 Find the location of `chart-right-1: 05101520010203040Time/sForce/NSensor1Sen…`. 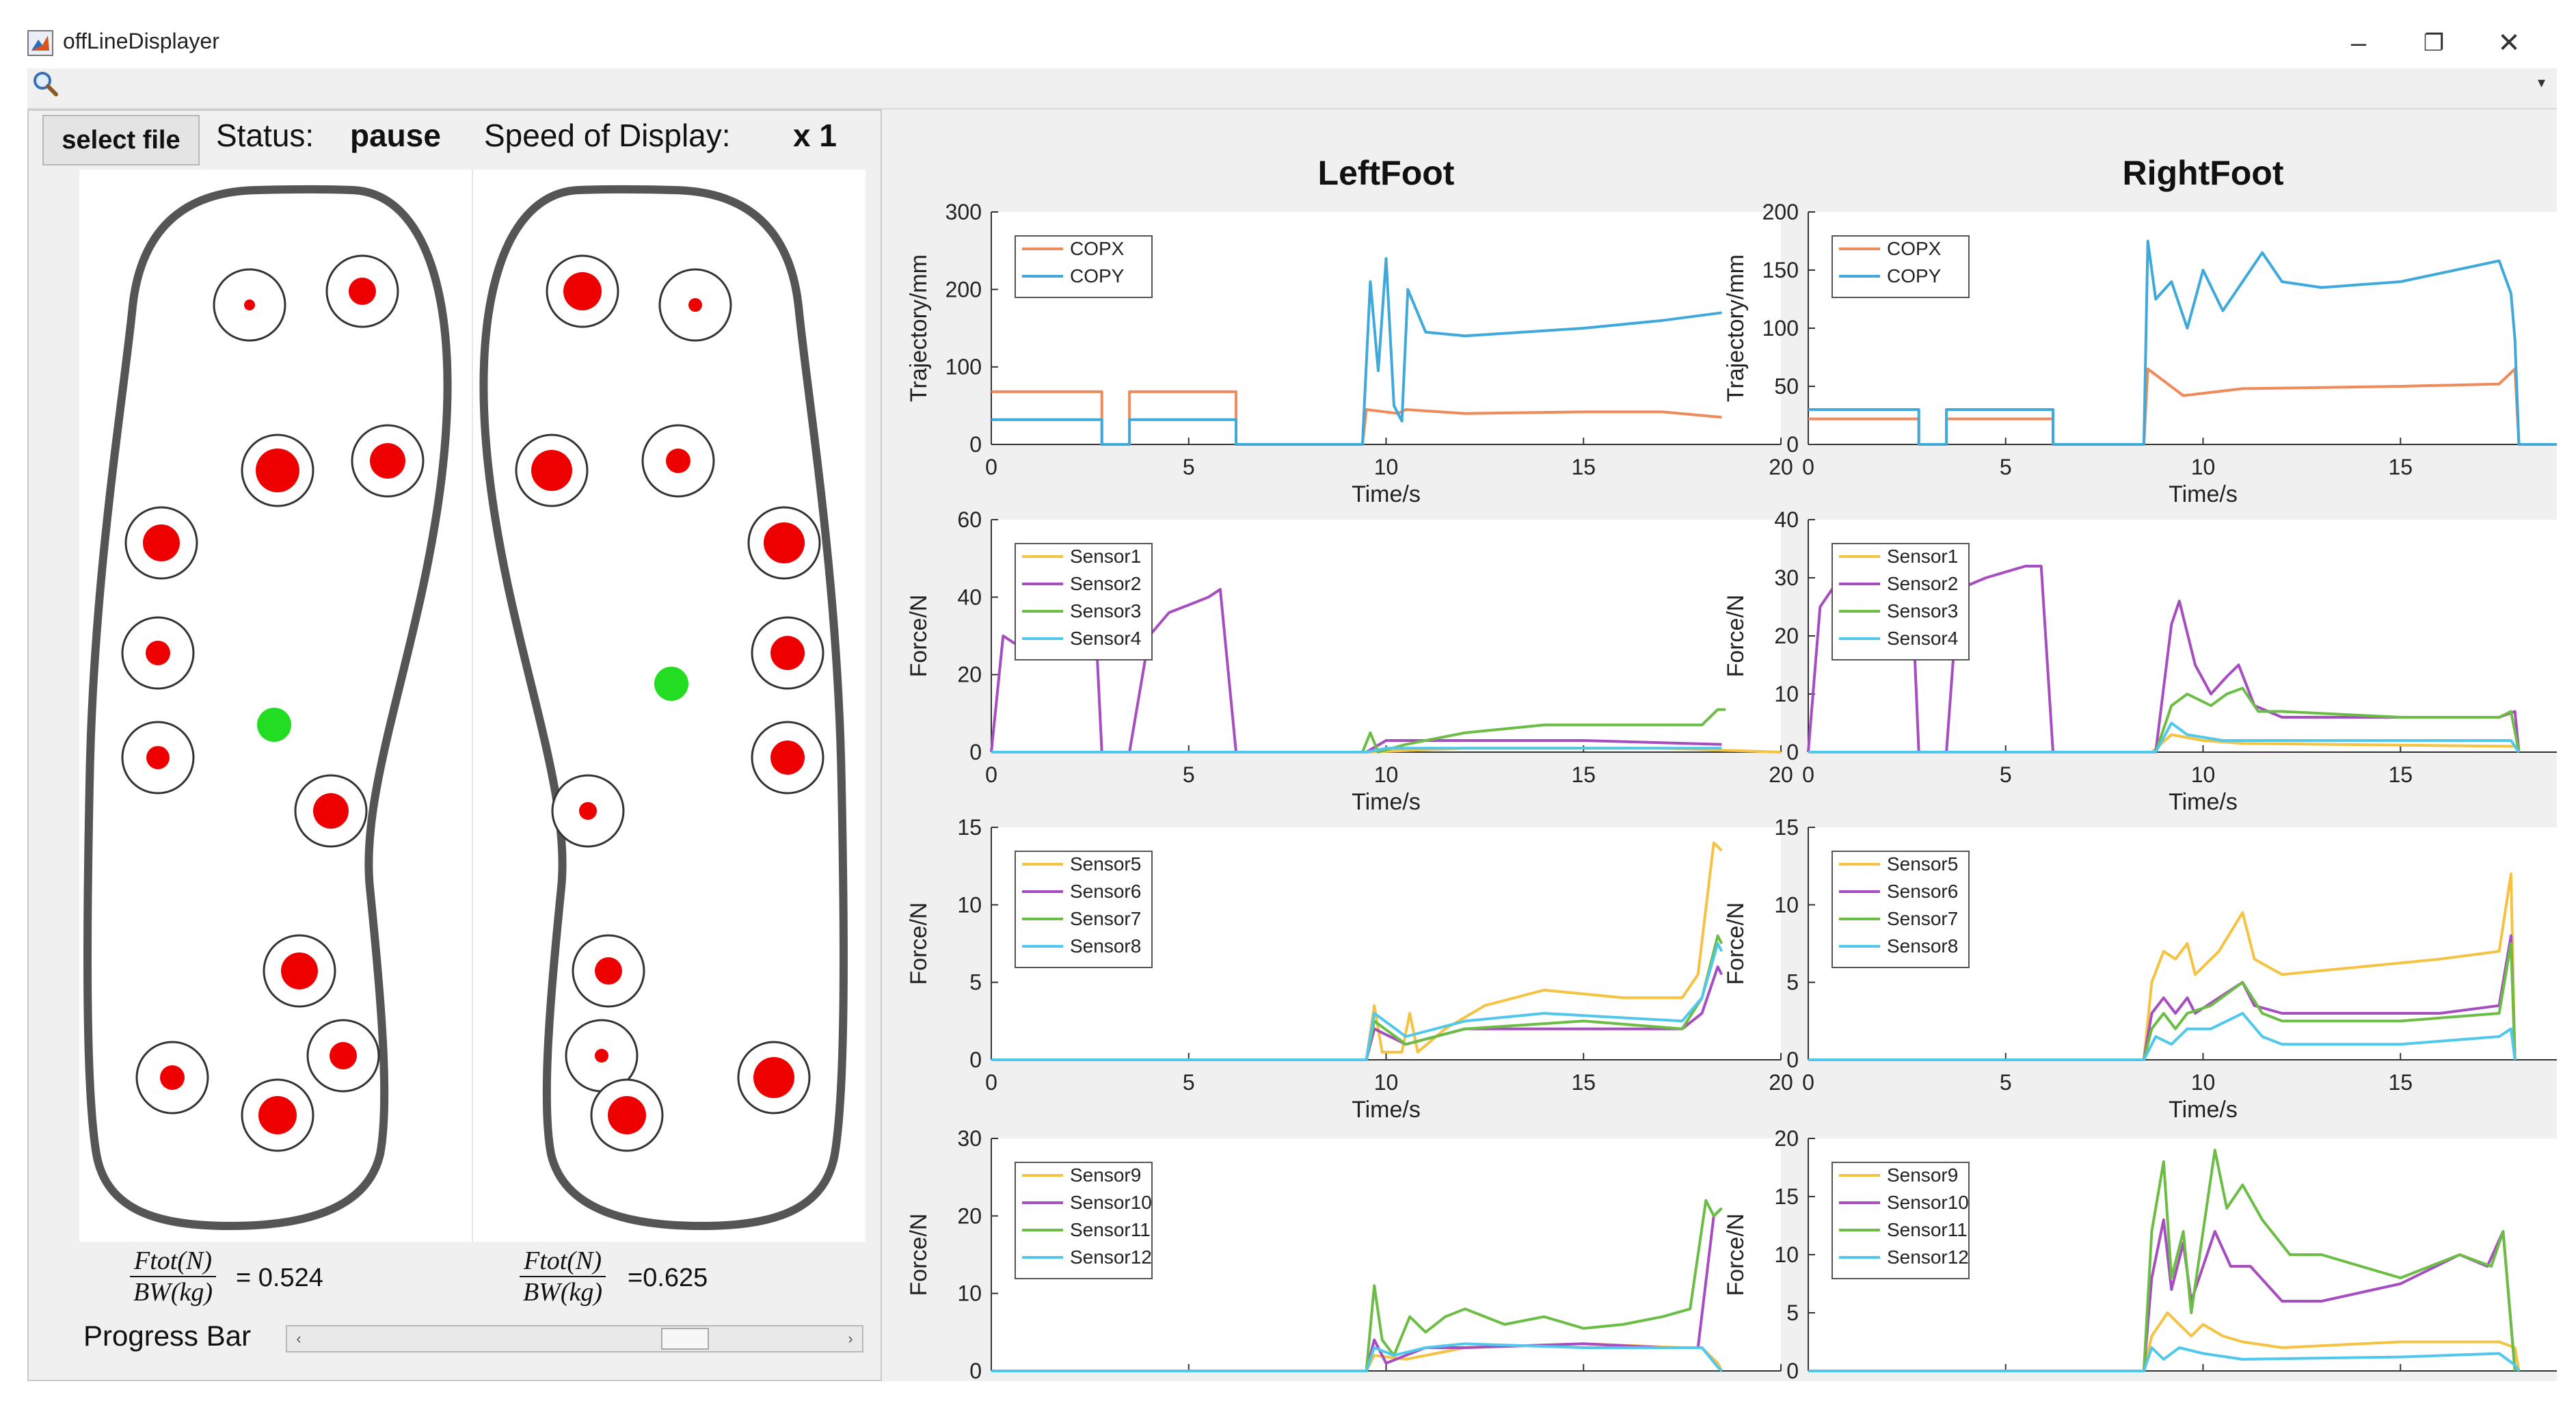

chart-right-1: 05101520010203040Time/sForce/NSensor1Sen… is located at coordinates (2140, 661).